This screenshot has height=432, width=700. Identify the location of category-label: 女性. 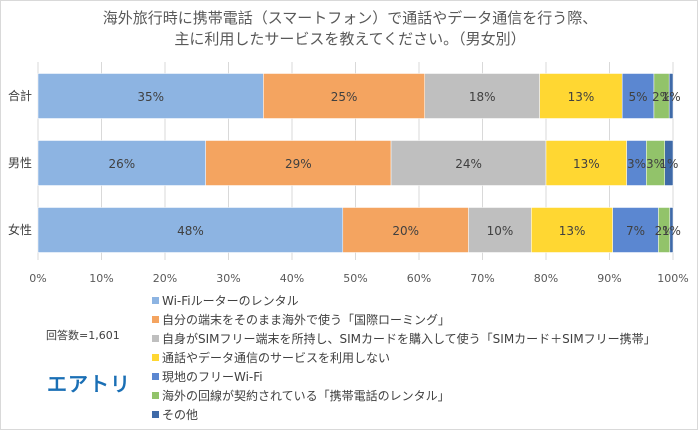
(20, 229).